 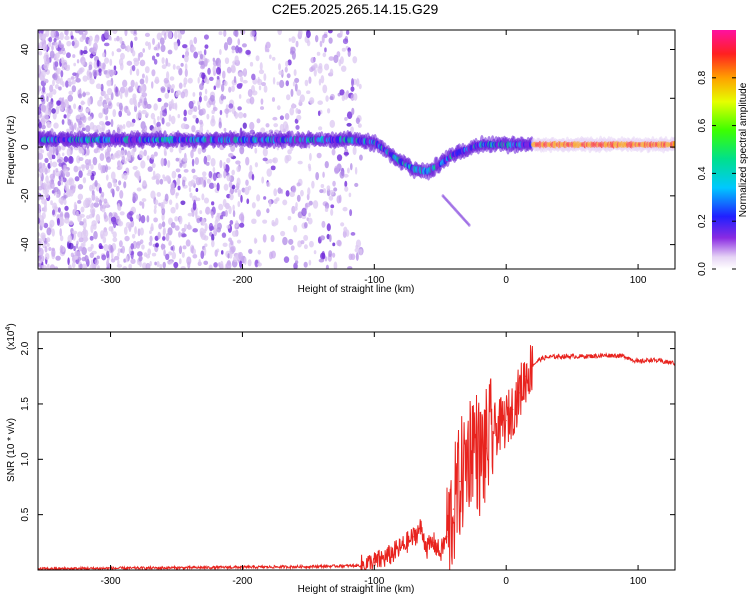 What do you see at coordinates (356, 289) in the screenshot?
I see `spectrogram-x-axis-label: Height of straight line (km)` at bounding box center [356, 289].